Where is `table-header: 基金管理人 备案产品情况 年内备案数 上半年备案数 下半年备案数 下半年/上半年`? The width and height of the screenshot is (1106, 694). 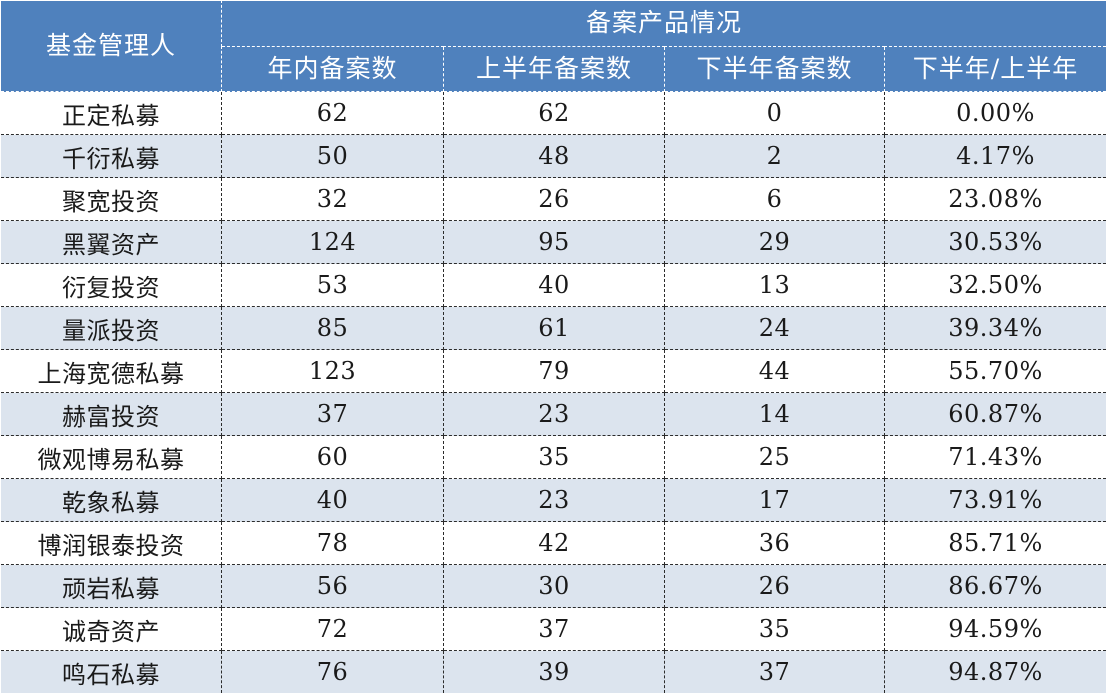
table-header: 基金管理人 备案产品情况 年内备案数 上半年备案数 下半年备案数 下半年/上半年 is located at coordinates (553, 46).